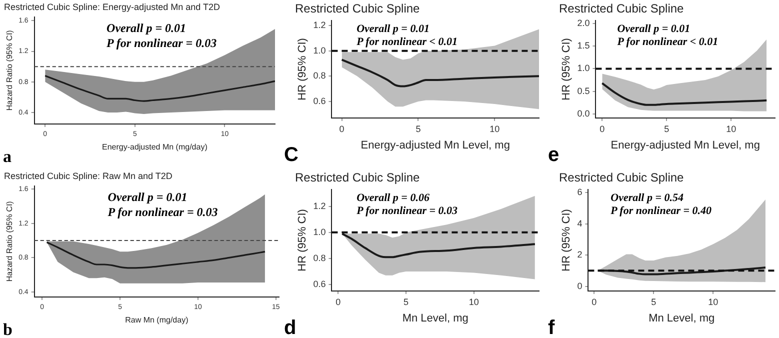  What do you see at coordinates (583, 113) in the screenshot?
I see `y-tick-label: 0.0` at bounding box center [583, 113].